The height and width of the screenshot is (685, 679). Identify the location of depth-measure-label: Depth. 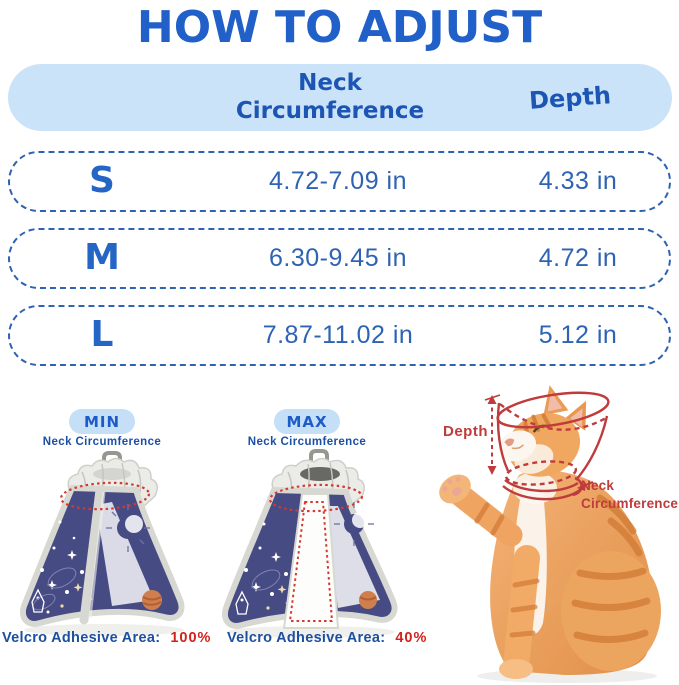
(465, 431).